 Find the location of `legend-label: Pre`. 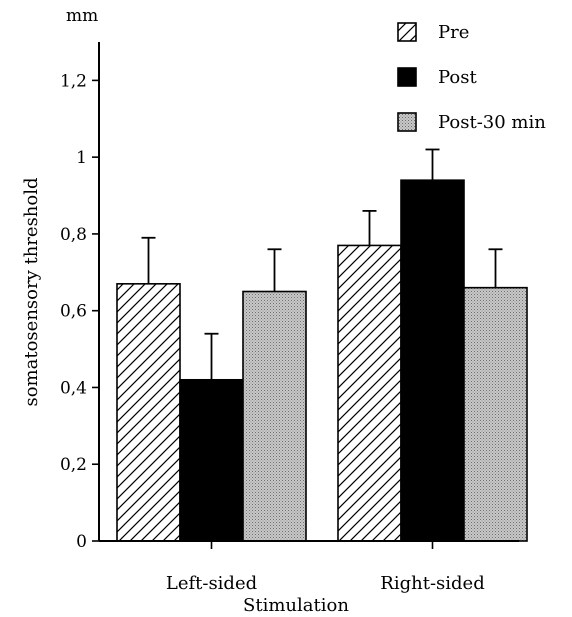

legend-label: Pre is located at coordinates (453, 32).